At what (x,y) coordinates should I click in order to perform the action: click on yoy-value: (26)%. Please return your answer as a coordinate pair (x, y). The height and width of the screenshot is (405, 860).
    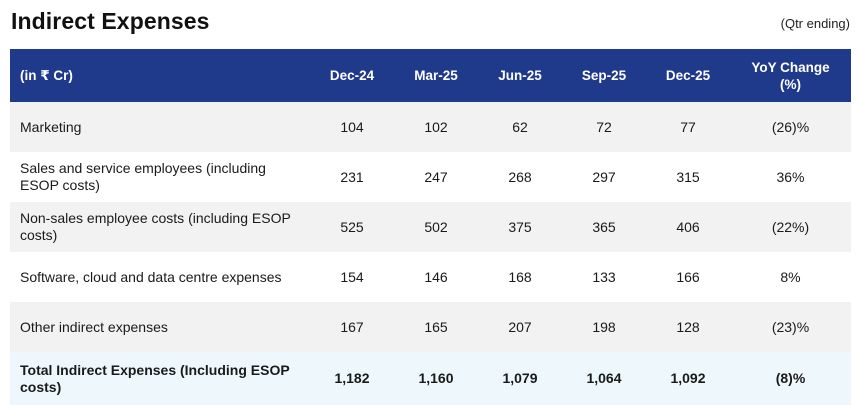
    Looking at the image, I should click on (790, 126).